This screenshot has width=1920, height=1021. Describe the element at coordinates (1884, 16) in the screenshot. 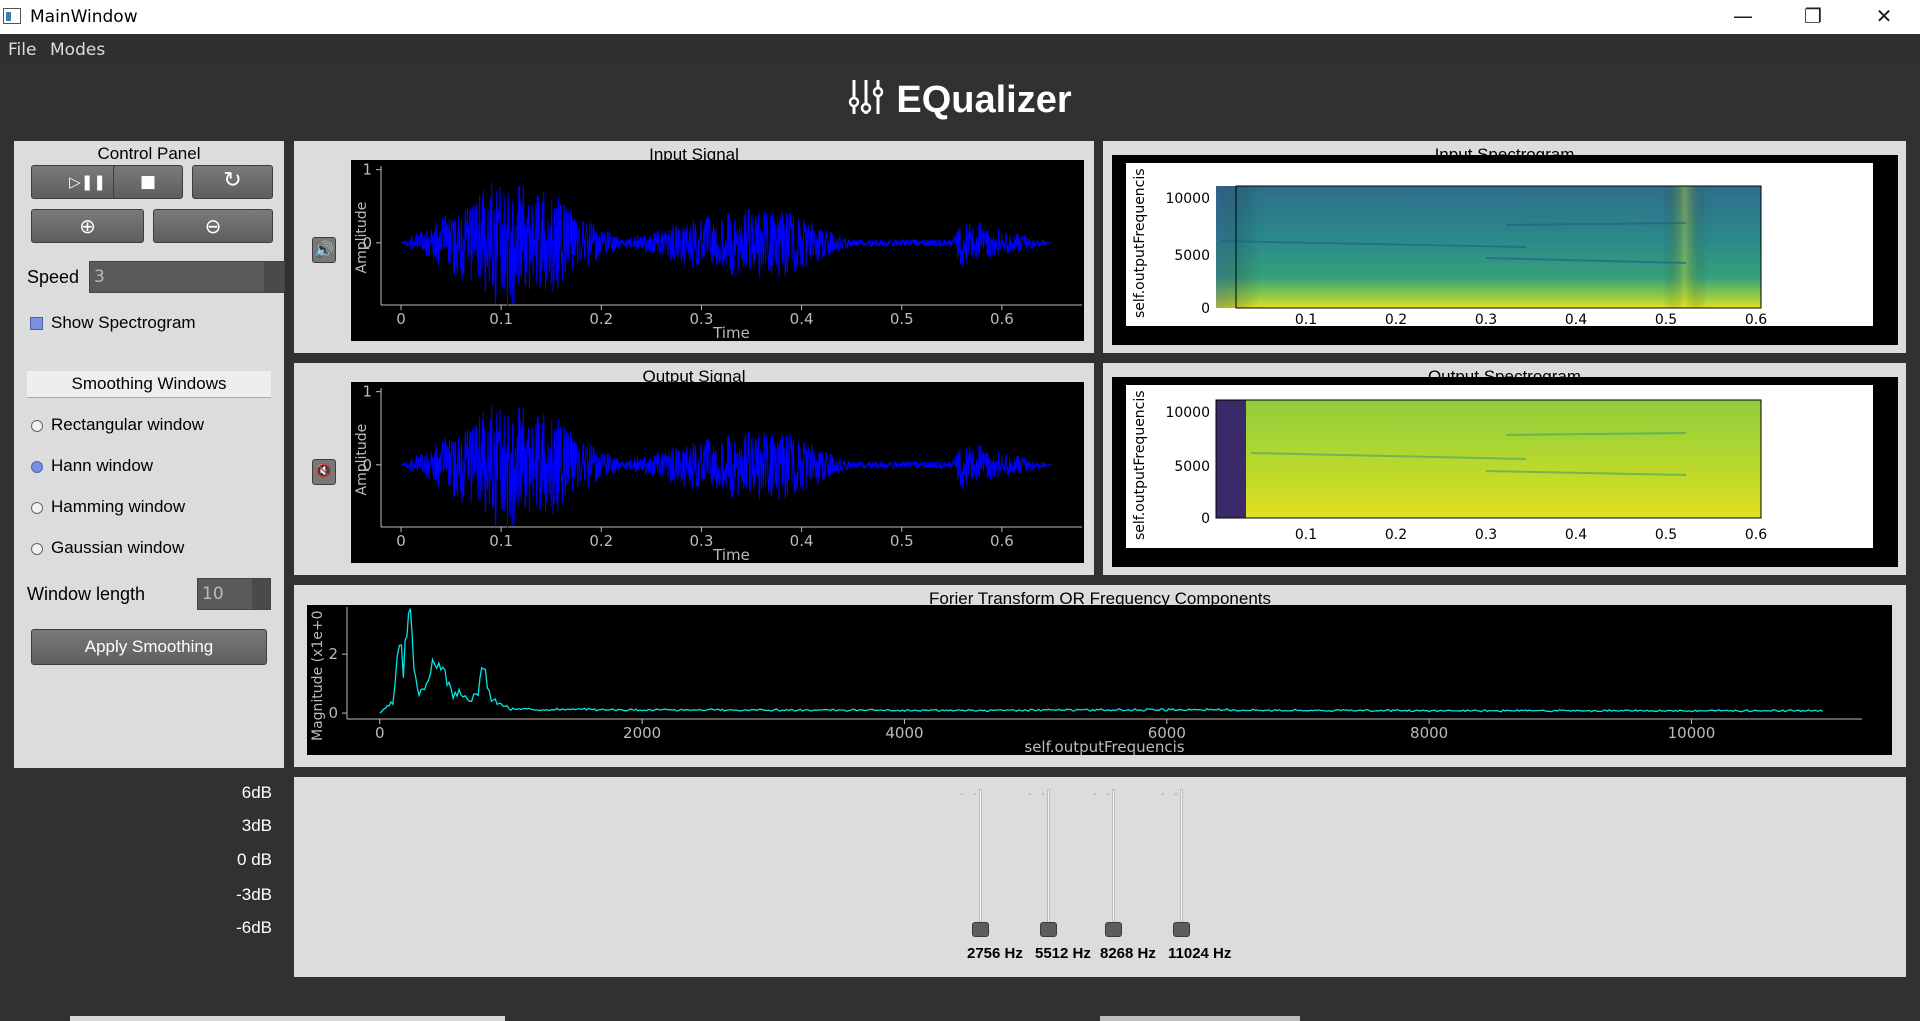

I see `close-button: ✕` at that location.